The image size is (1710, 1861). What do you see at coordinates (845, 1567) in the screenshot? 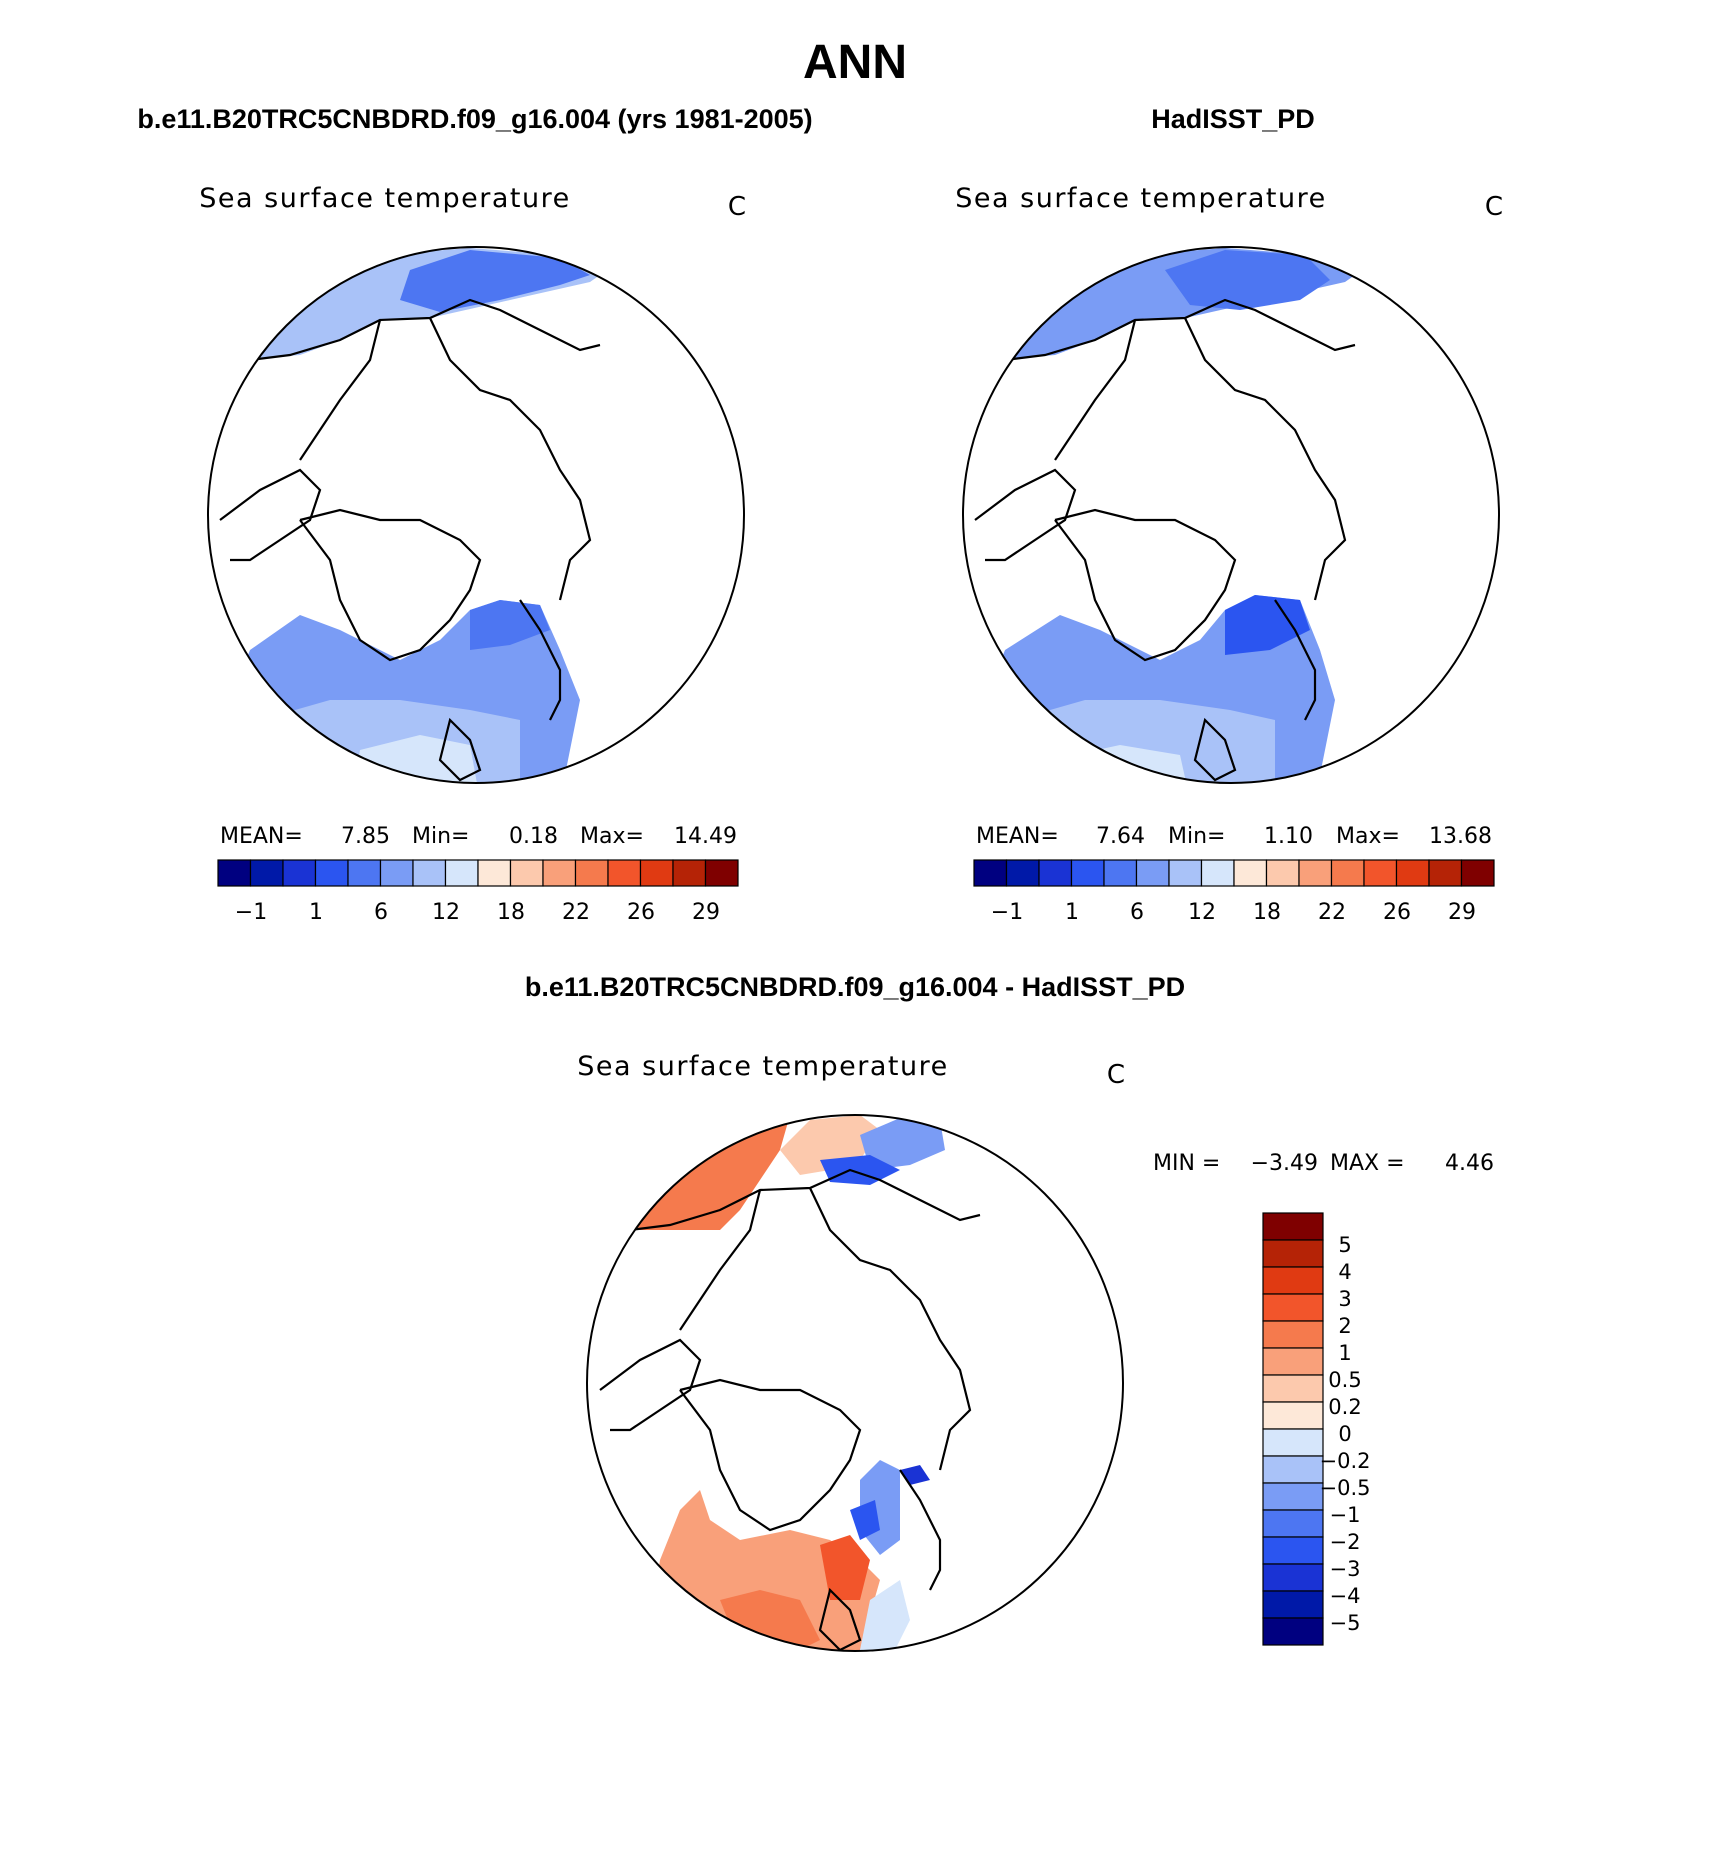
I see `anomaly-fill-irminger-warm` at bounding box center [845, 1567].